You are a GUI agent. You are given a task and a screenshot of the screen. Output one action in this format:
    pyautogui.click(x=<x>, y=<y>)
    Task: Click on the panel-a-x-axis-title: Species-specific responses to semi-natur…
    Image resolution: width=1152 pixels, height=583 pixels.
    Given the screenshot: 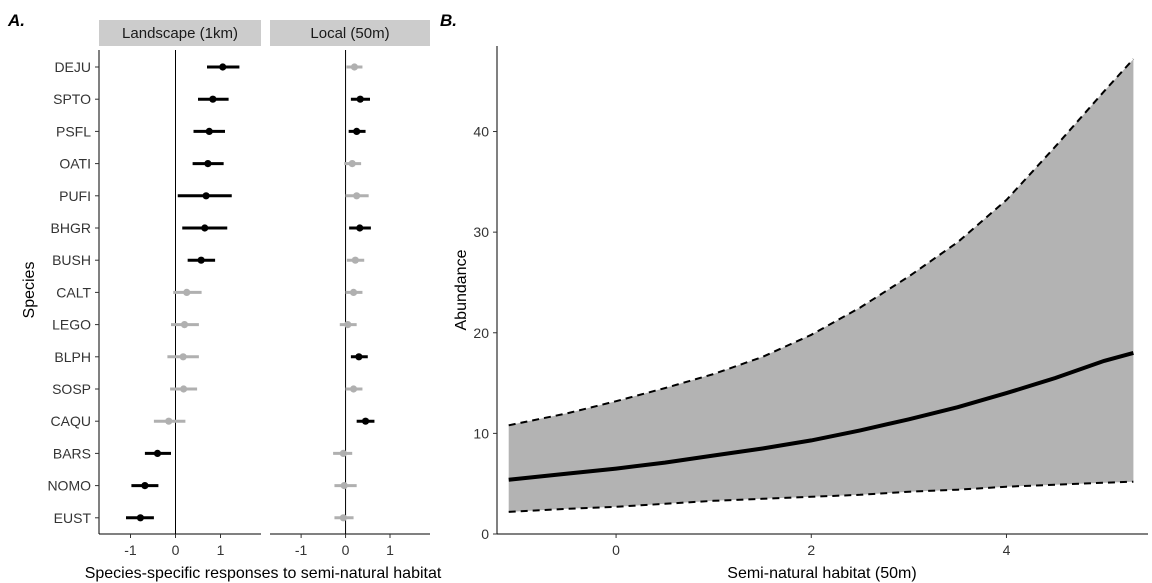 What is the action you would take?
    pyautogui.click(x=263, y=573)
    